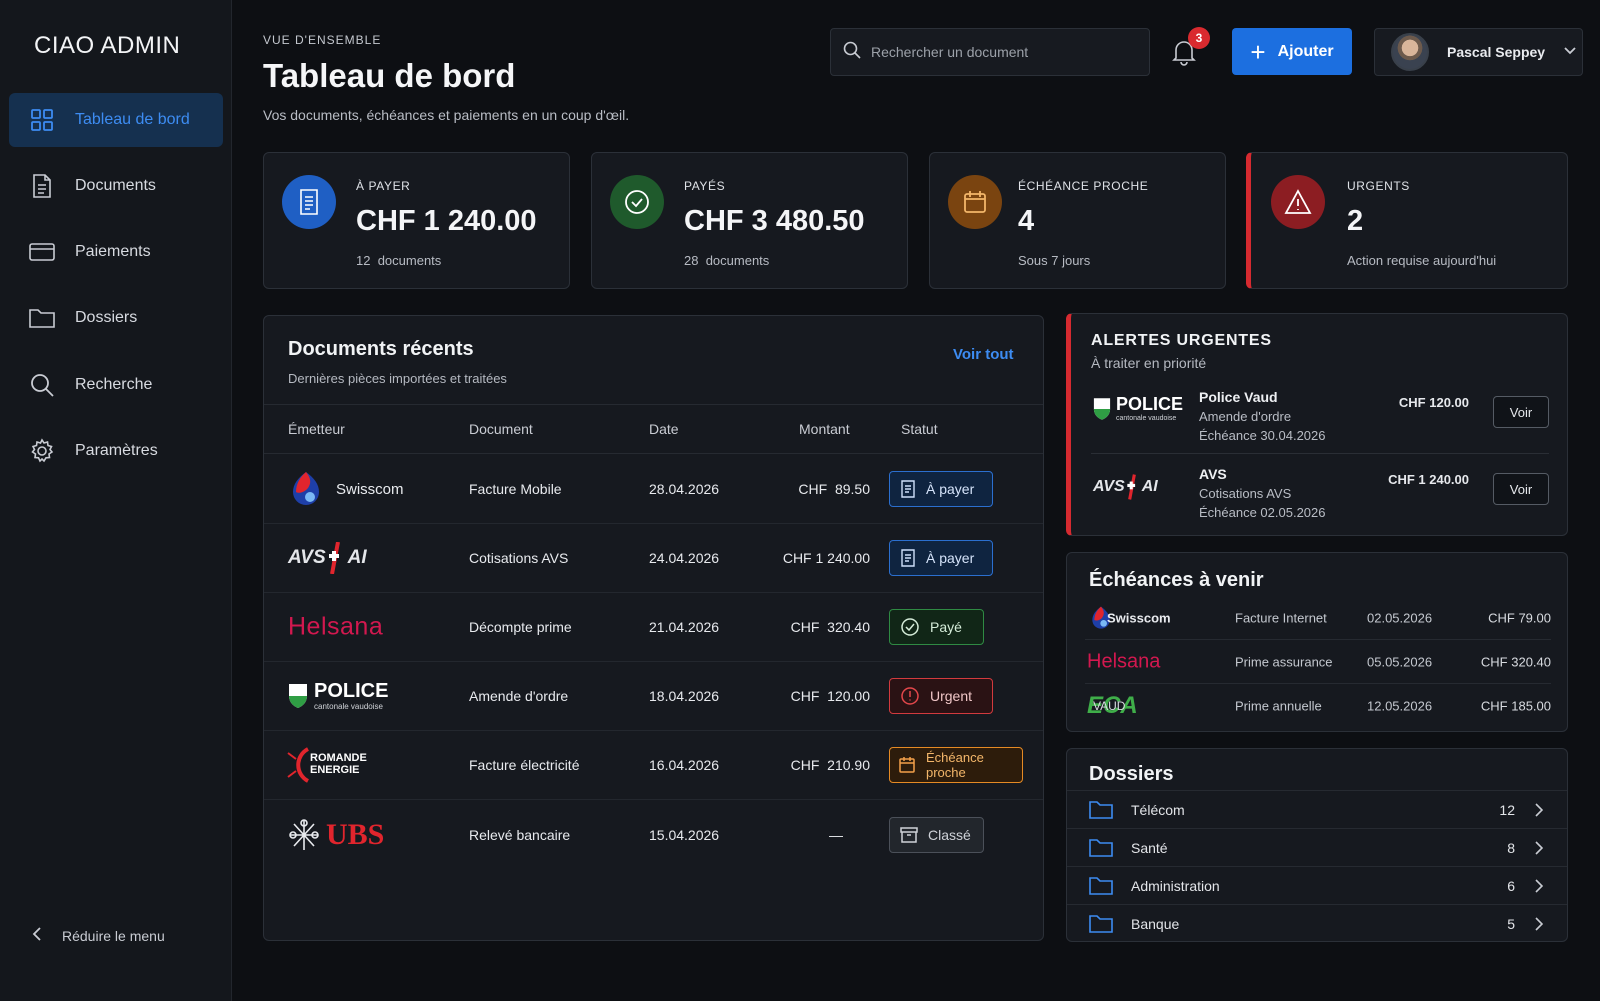 The image size is (1600, 1001). I want to click on stat-value: CHF 1 240.00, so click(446, 221).